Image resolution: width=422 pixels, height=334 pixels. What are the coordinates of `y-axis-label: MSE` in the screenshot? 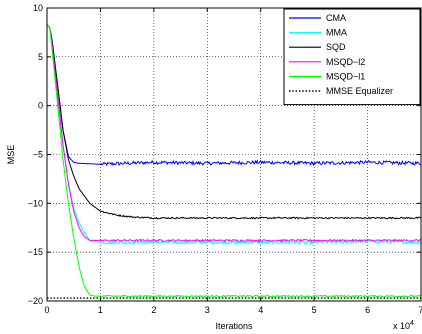 It's located at (11, 155).